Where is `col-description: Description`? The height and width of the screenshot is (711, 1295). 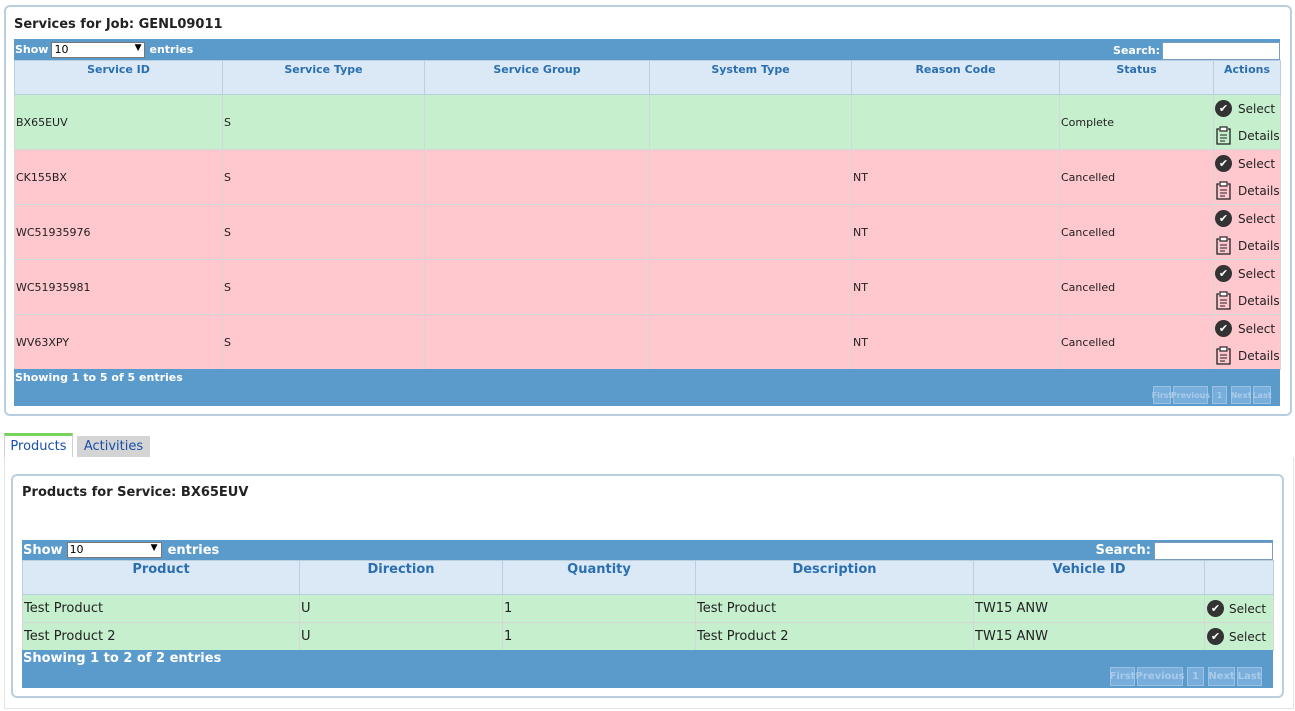
col-description: Description is located at coordinates (834, 577).